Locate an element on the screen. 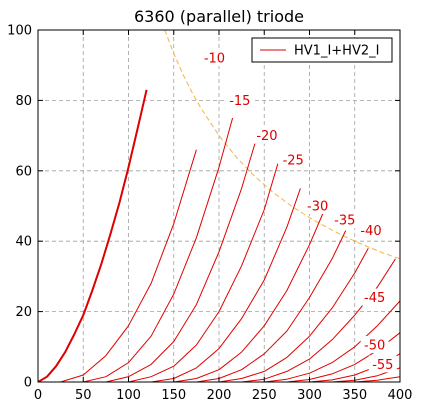 The width and height of the screenshot is (423, 408). chart-title: 6360 (parallel) triode is located at coordinates (219, 16).